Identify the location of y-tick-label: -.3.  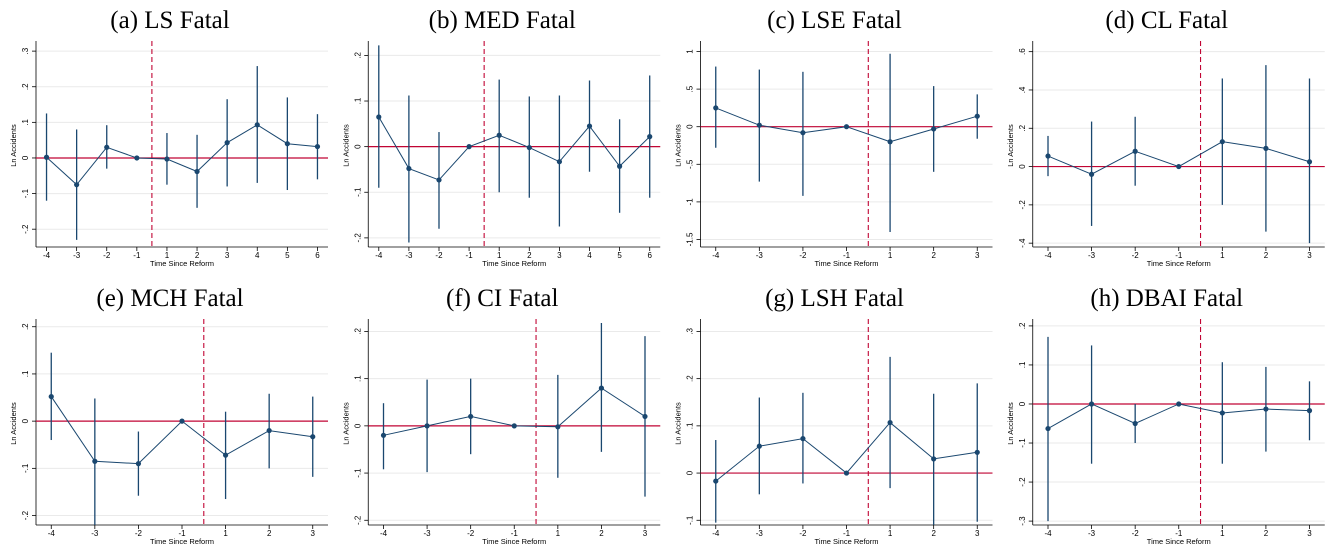
(1022, 521).